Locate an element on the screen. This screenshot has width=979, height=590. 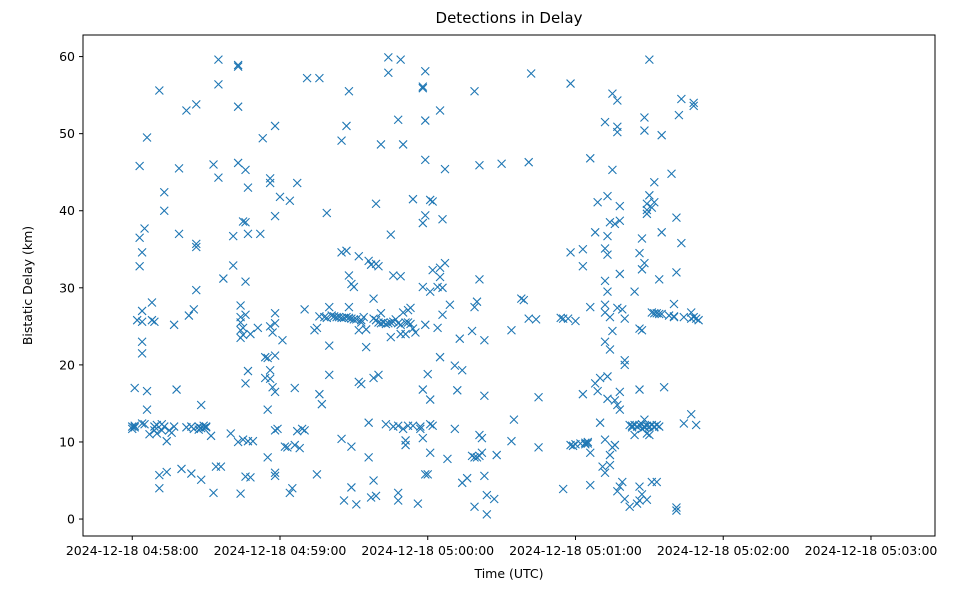
x-tick-label: 2024-12-18 04:58:00 is located at coordinates (132, 550).